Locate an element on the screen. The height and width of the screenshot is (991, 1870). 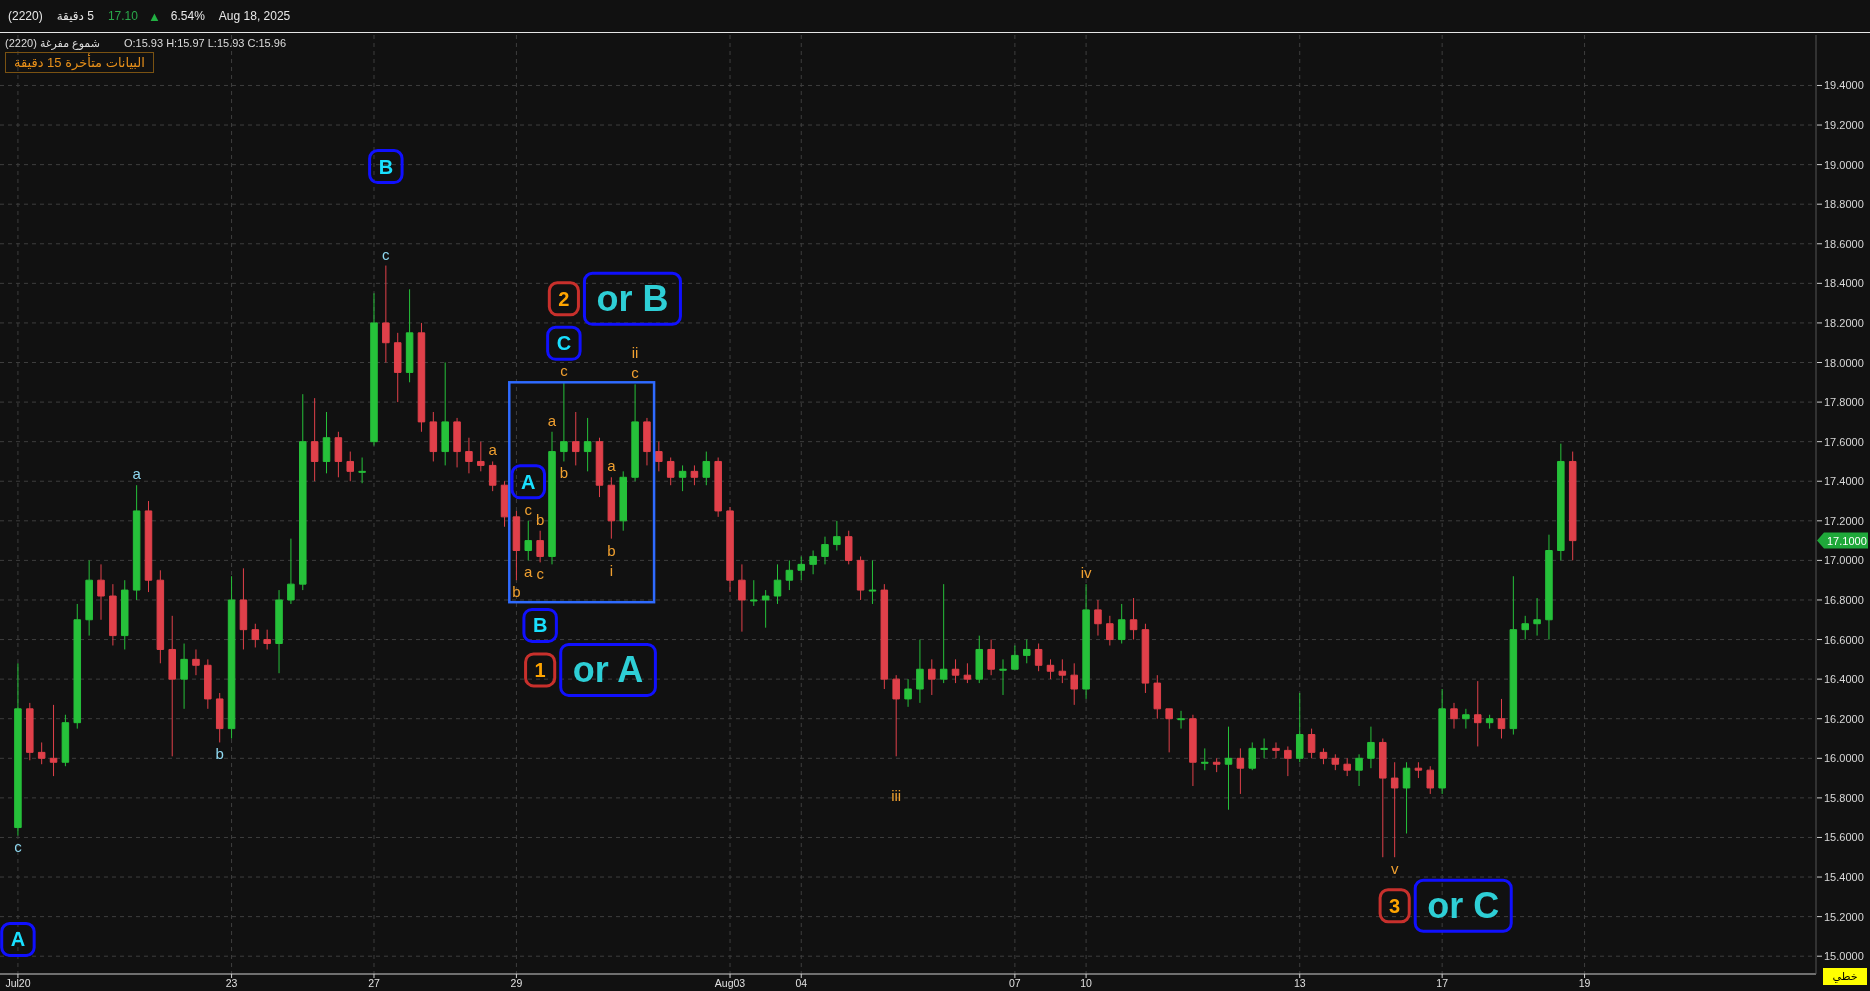
y-tick-label: 15.4000 is located at coordinates (1844, 877).